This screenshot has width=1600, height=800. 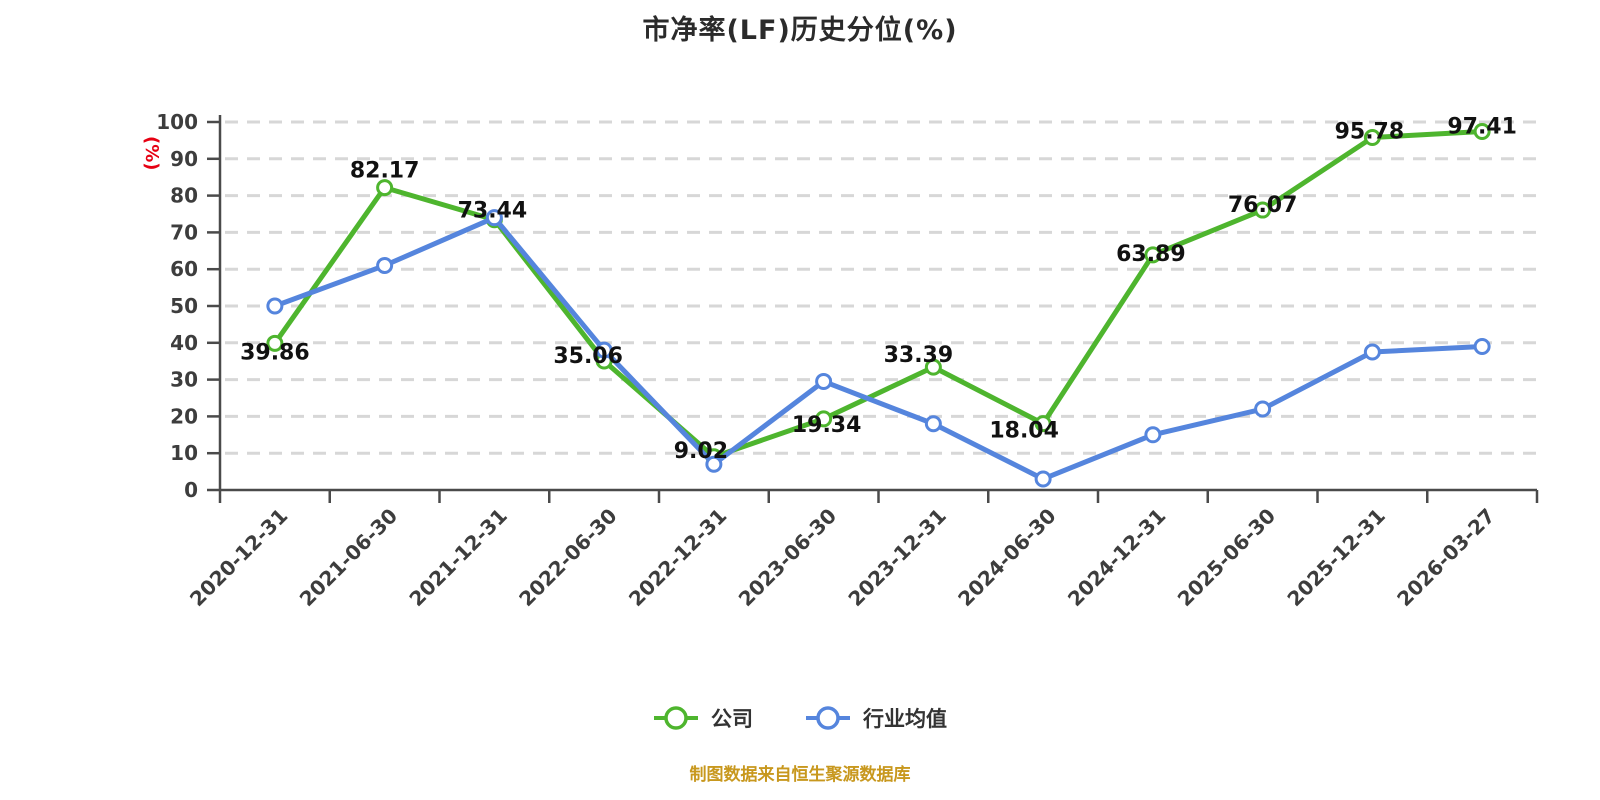 I want to click on legend-label-industry-average: 行业均值, so click(x=905, y=719).